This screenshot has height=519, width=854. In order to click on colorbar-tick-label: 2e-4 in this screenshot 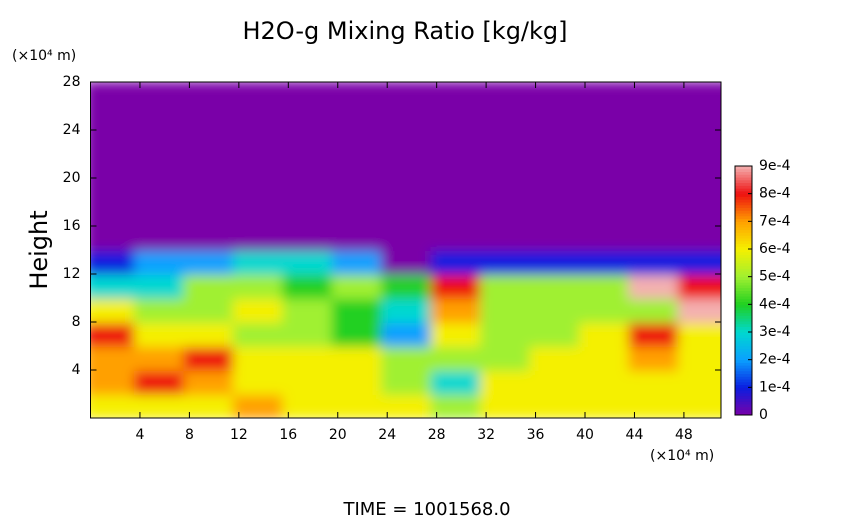, I will do `click(775, 360)`.